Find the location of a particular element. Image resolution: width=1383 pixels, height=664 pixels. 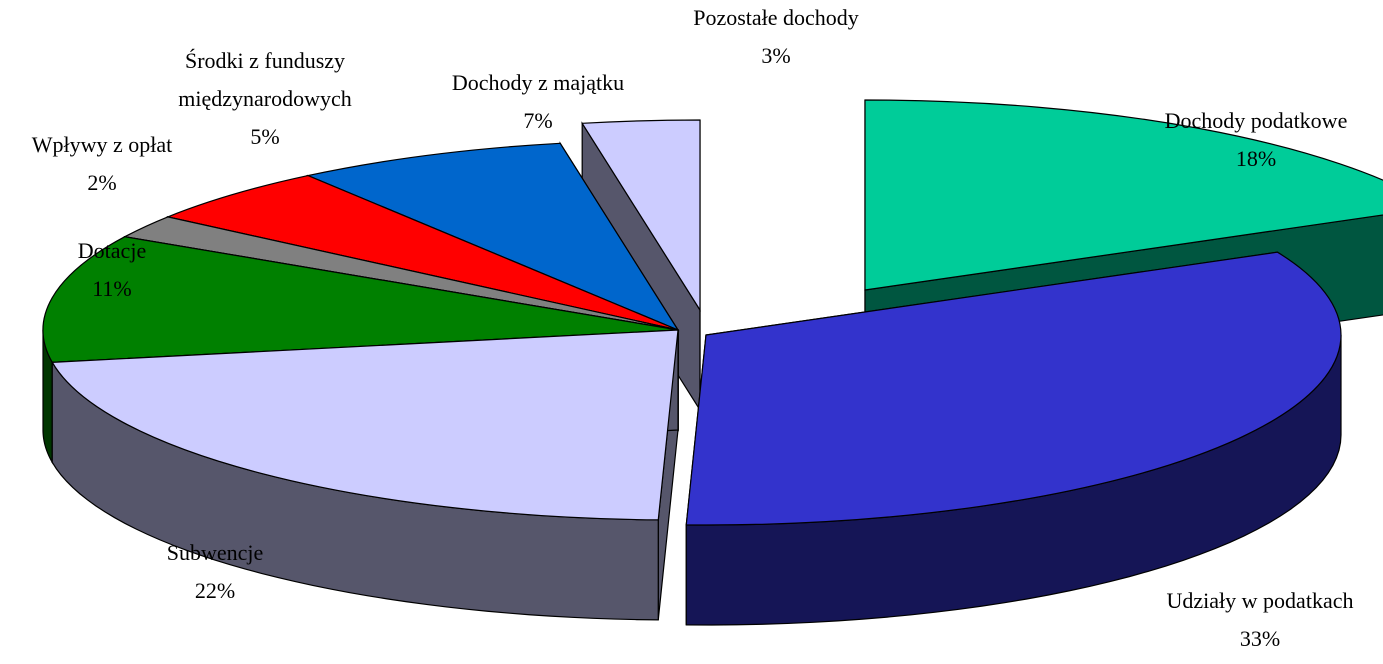

slice-value-label: 33% is located at coordinates (1260, 638).